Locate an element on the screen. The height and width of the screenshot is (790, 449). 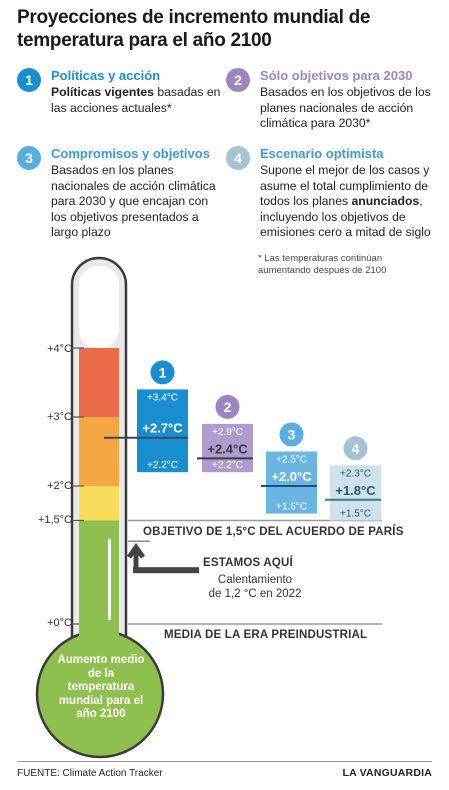
scenario-4-badge: 4 is located at coordinates (238, 158).